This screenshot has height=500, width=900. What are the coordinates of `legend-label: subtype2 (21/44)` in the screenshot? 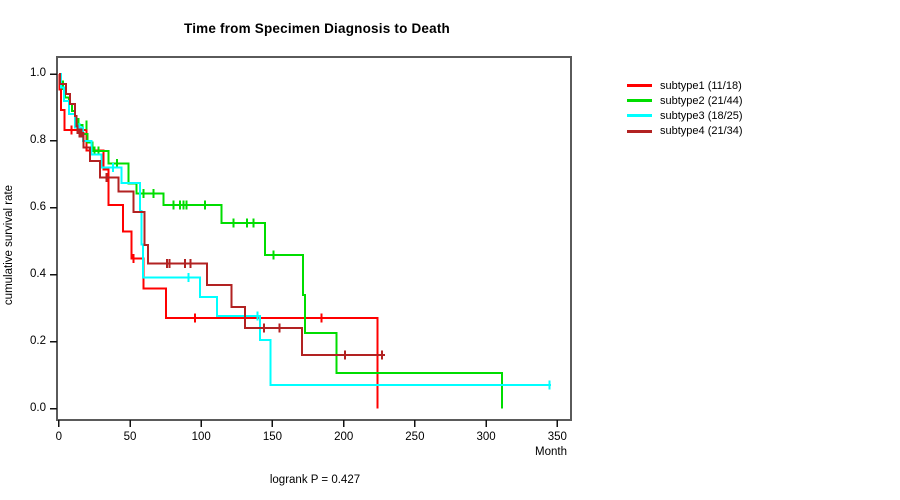 It's located at (701, 100).